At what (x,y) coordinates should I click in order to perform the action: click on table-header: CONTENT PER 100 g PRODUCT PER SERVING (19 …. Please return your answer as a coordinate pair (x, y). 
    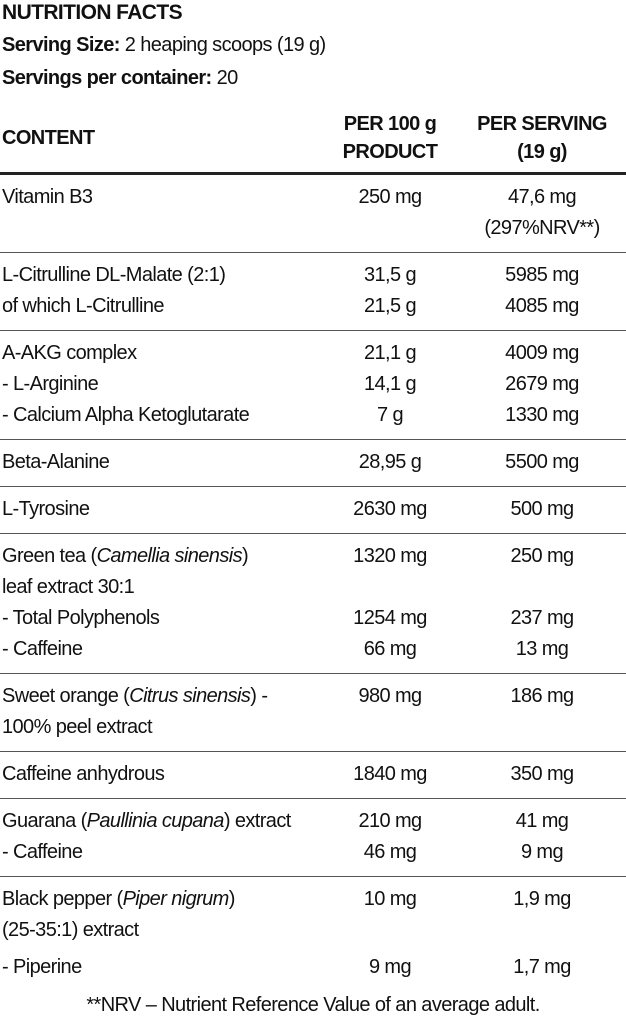
    Looking at the image, I should click on (313, 139).